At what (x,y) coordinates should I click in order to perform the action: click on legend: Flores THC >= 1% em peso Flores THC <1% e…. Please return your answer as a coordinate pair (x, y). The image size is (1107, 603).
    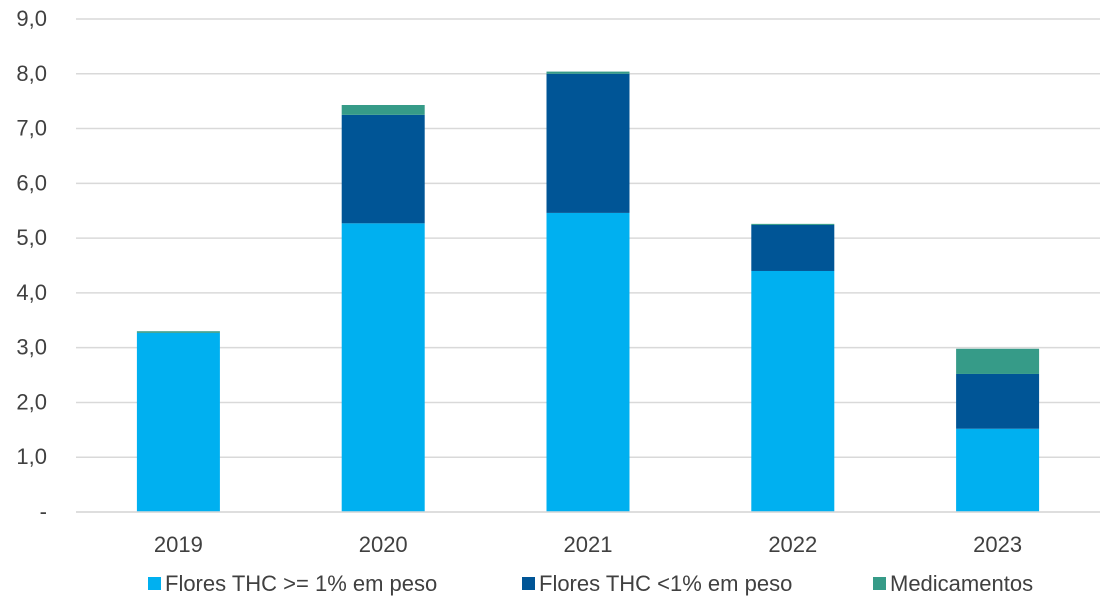
    Looking at the image, I should click on (590, 583).